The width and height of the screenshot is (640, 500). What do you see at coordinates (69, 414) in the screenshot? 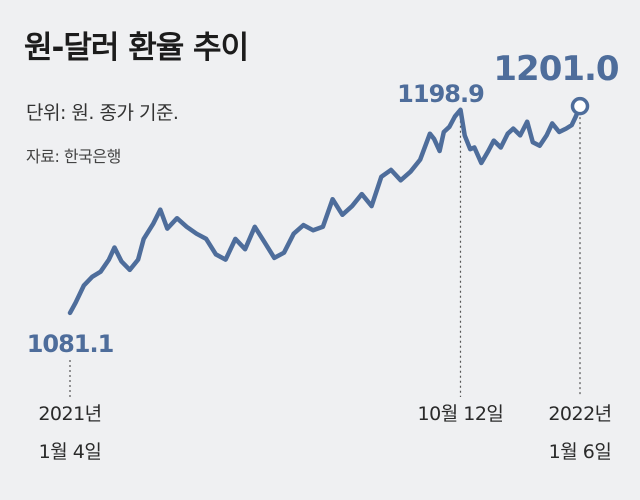
I see `date-tick-label: 2021년` at bounding box center [69, 414].